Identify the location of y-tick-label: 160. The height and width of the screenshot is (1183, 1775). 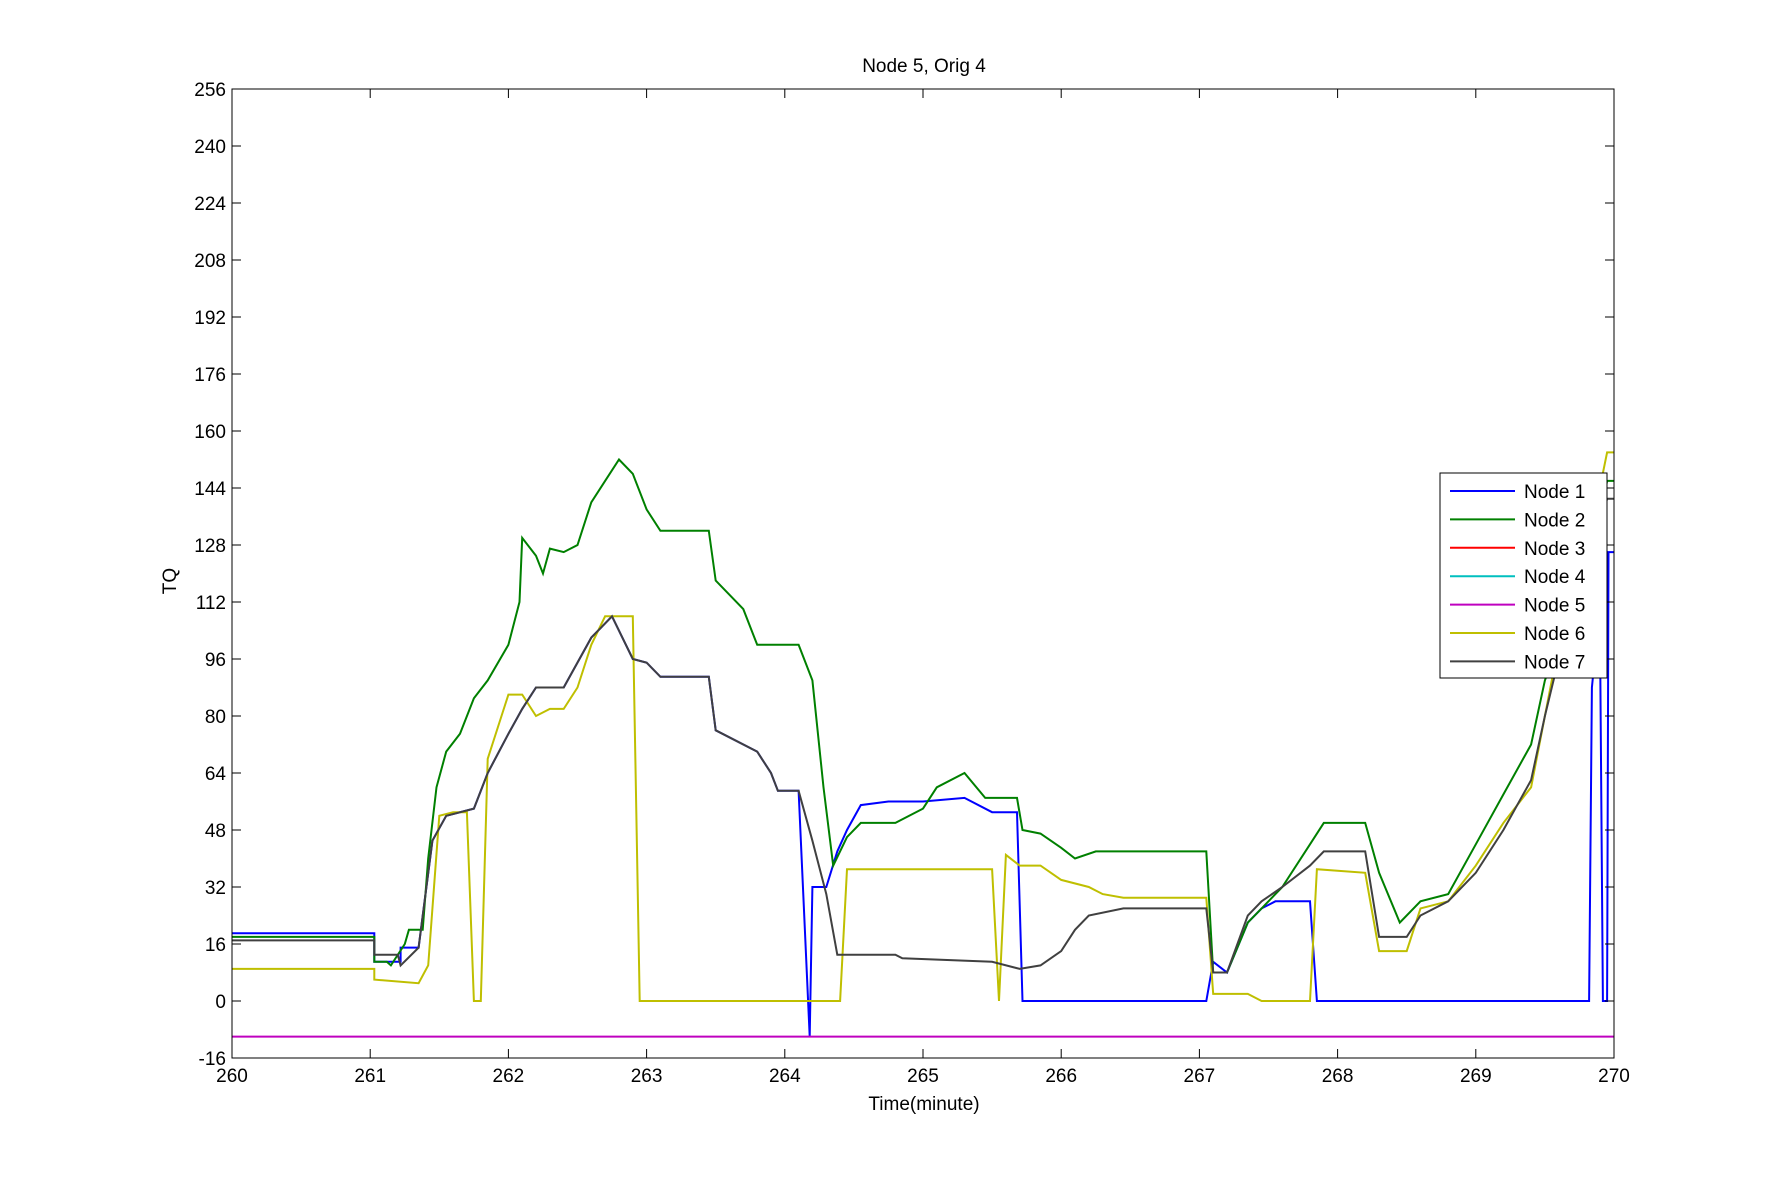
(210, 432).